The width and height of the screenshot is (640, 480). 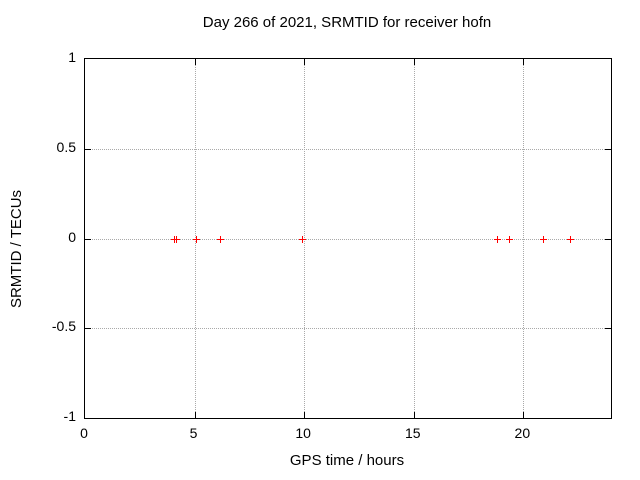 I want to click on y-tick-label: 0, so click(x=72, y=236).